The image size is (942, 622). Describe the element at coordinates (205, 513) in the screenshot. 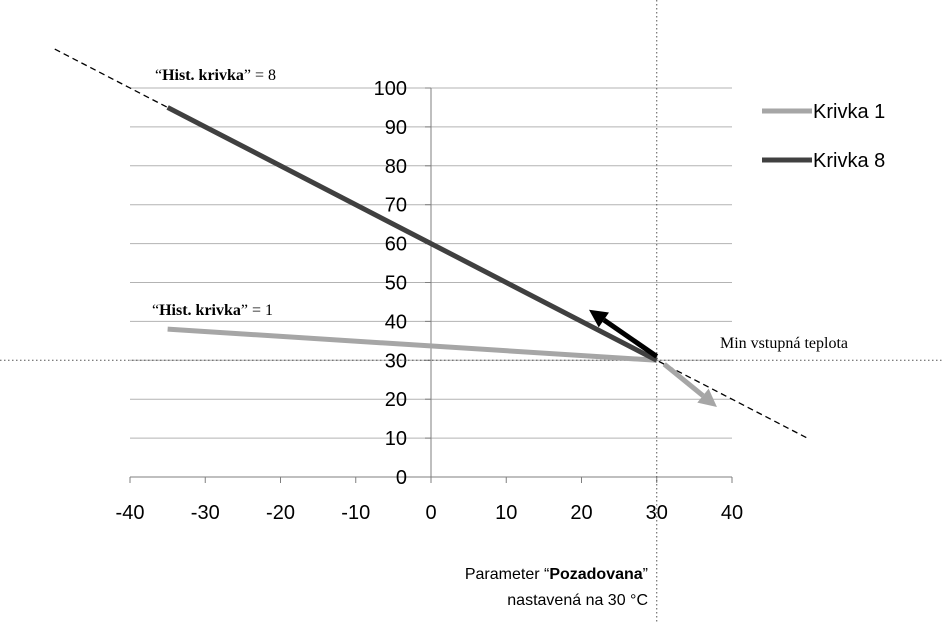

I see `x-tick-label--30: -30` at that location.